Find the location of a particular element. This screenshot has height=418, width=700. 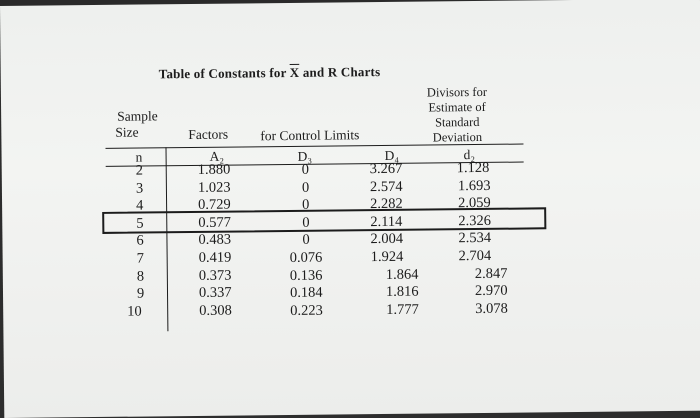

header-factors: Factors is located at coordinates (208, 134).